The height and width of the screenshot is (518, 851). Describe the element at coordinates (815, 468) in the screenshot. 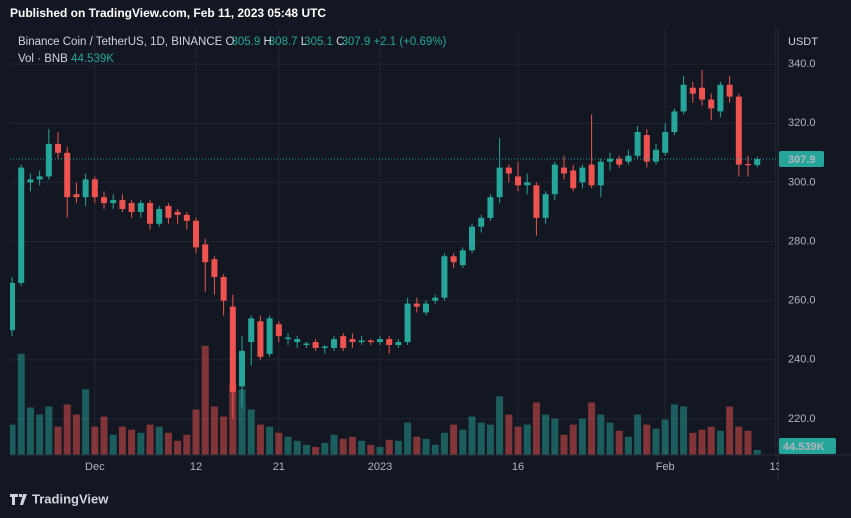

I see `axis-cover` at that location.